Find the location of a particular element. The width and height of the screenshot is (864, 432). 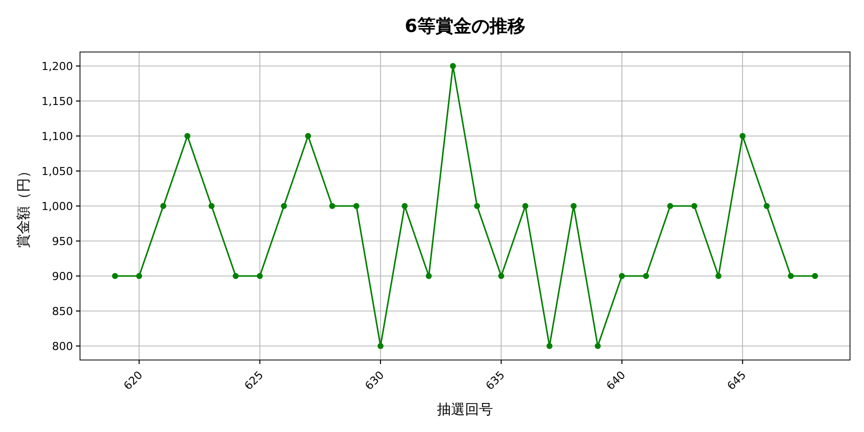

y-tick-label: 800 is located at coordinates (62, 346).